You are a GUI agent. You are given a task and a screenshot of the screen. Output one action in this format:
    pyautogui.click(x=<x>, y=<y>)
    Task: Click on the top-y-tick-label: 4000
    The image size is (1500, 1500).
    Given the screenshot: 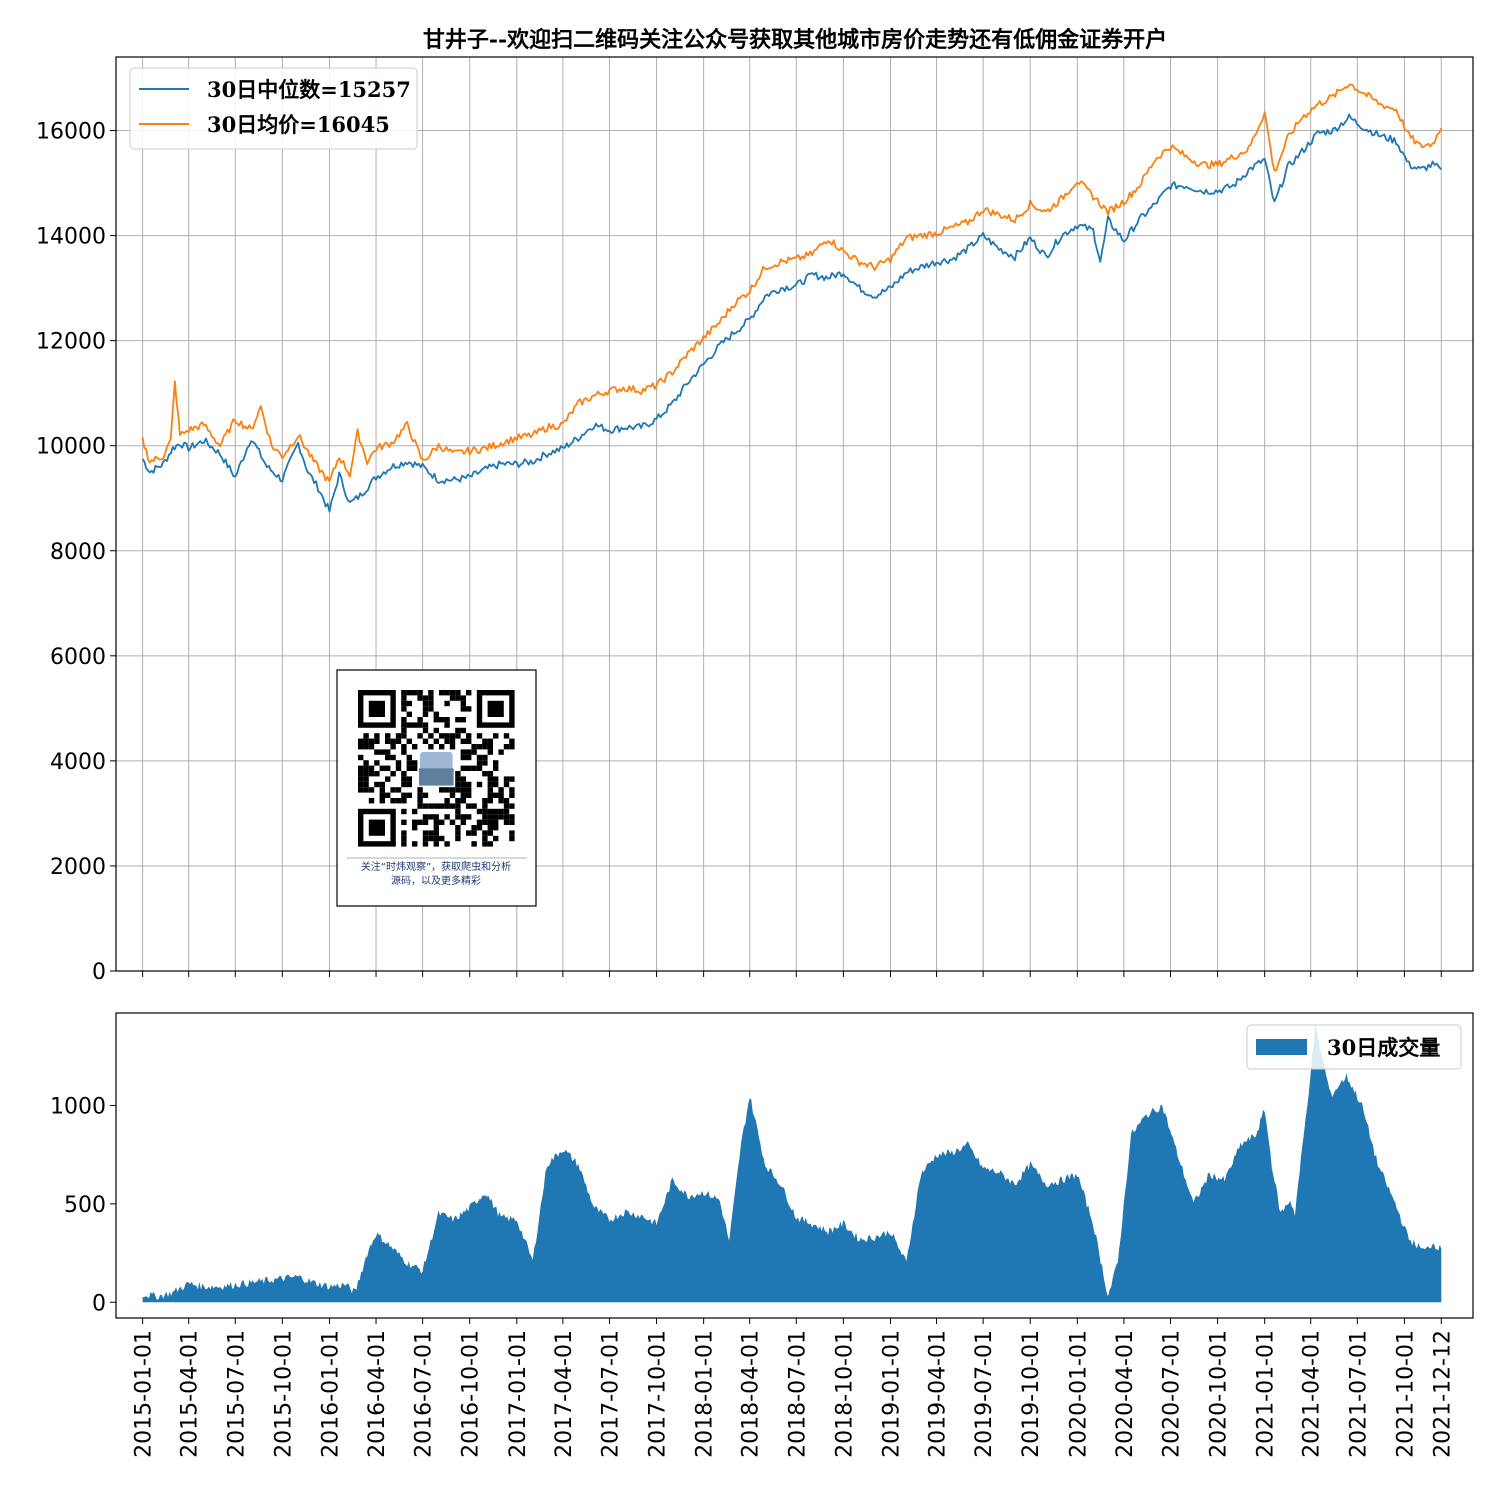 What is the action you would take?
    pyautogui.click(x=78, y=762)
    